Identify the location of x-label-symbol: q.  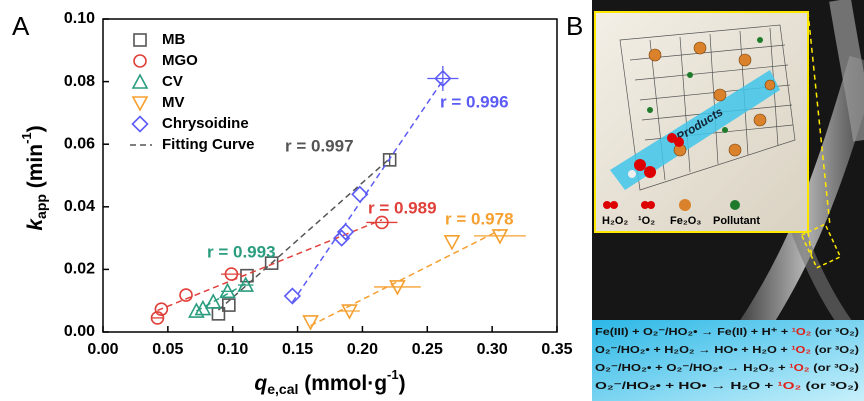
(260, 383).